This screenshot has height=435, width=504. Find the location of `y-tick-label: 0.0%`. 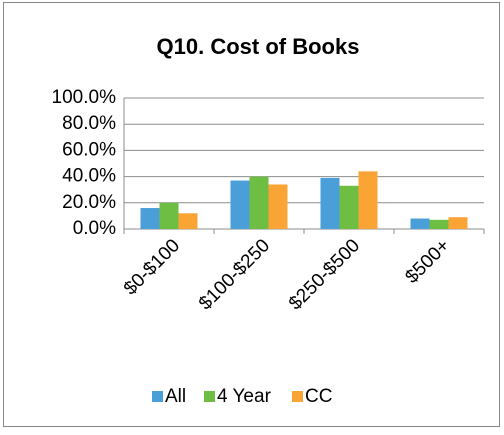

y-tick-label: 0.0% is located at coordinates (94, 228).